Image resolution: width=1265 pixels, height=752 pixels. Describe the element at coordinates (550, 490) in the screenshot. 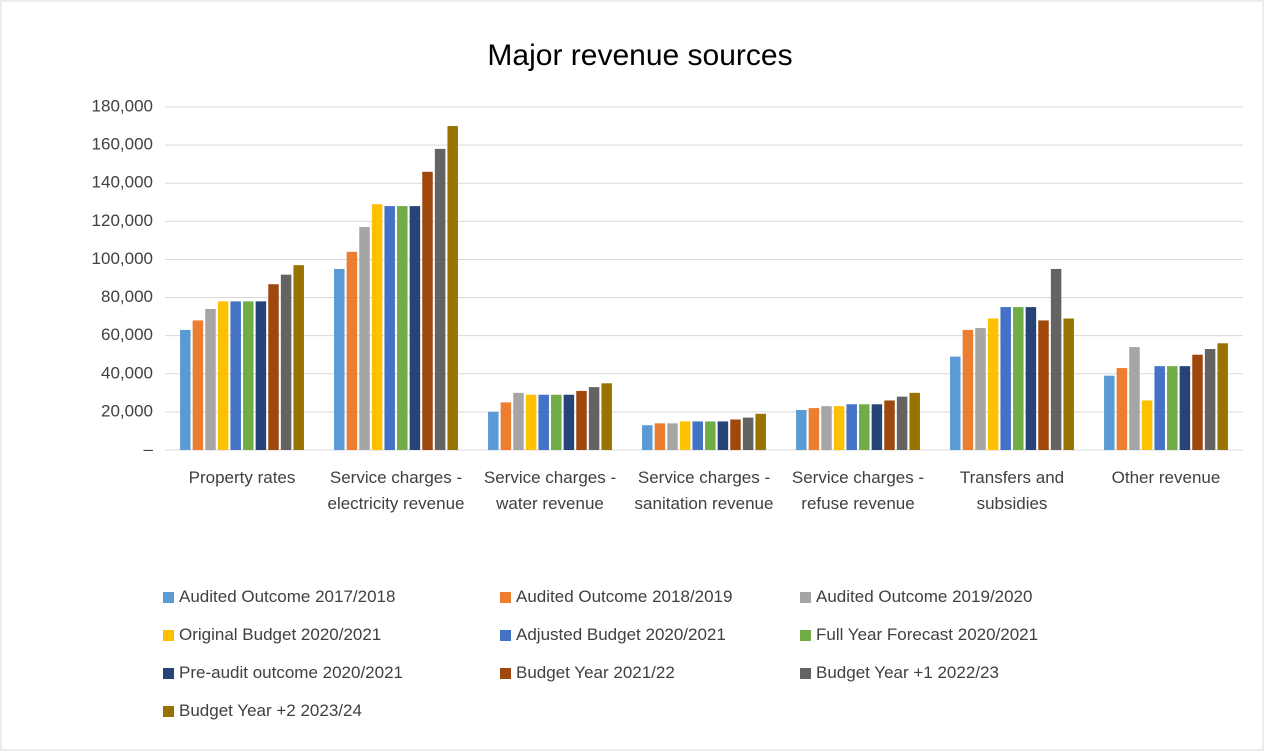

I see `x-tick-label: Service charges - water revenue` at that location.